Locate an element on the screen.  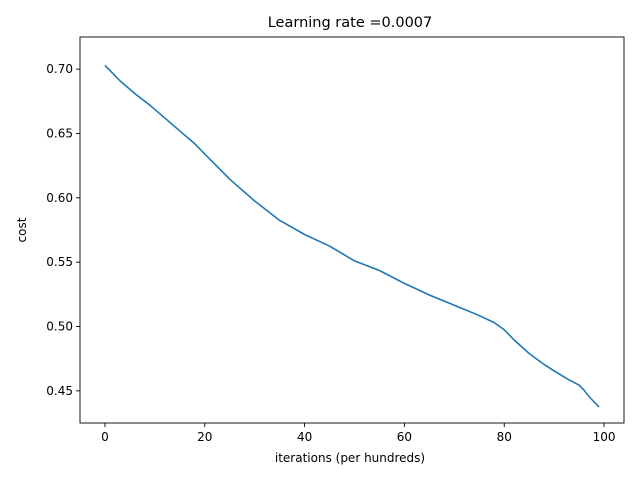
y-tick-label: 0.45 is located at coordinates (59, 391).